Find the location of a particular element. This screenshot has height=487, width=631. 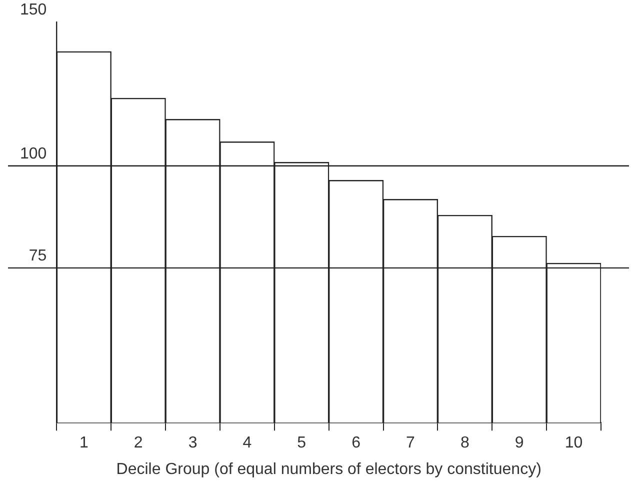

x-tick-label: 6 is located at coordinates (356, 443).